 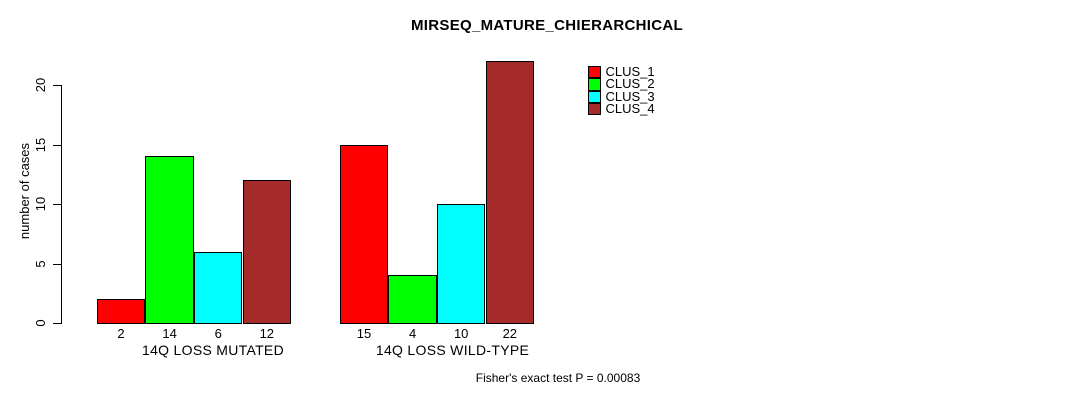 I want to click on y-tick-label: 10, so click(x=40, y=204).